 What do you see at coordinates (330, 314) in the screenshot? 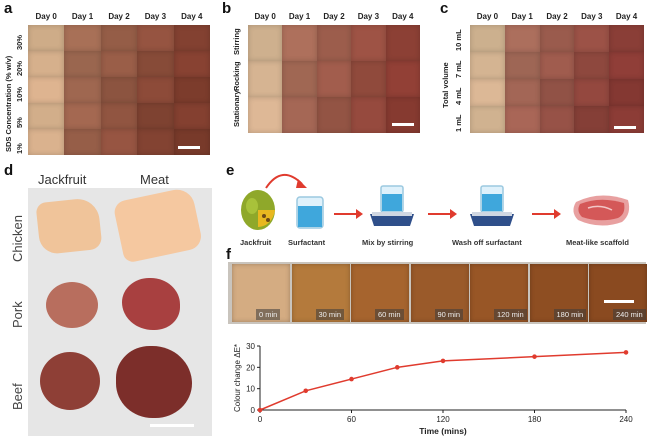
I see `time-label: 30 min` at bounding box center [330, 314].